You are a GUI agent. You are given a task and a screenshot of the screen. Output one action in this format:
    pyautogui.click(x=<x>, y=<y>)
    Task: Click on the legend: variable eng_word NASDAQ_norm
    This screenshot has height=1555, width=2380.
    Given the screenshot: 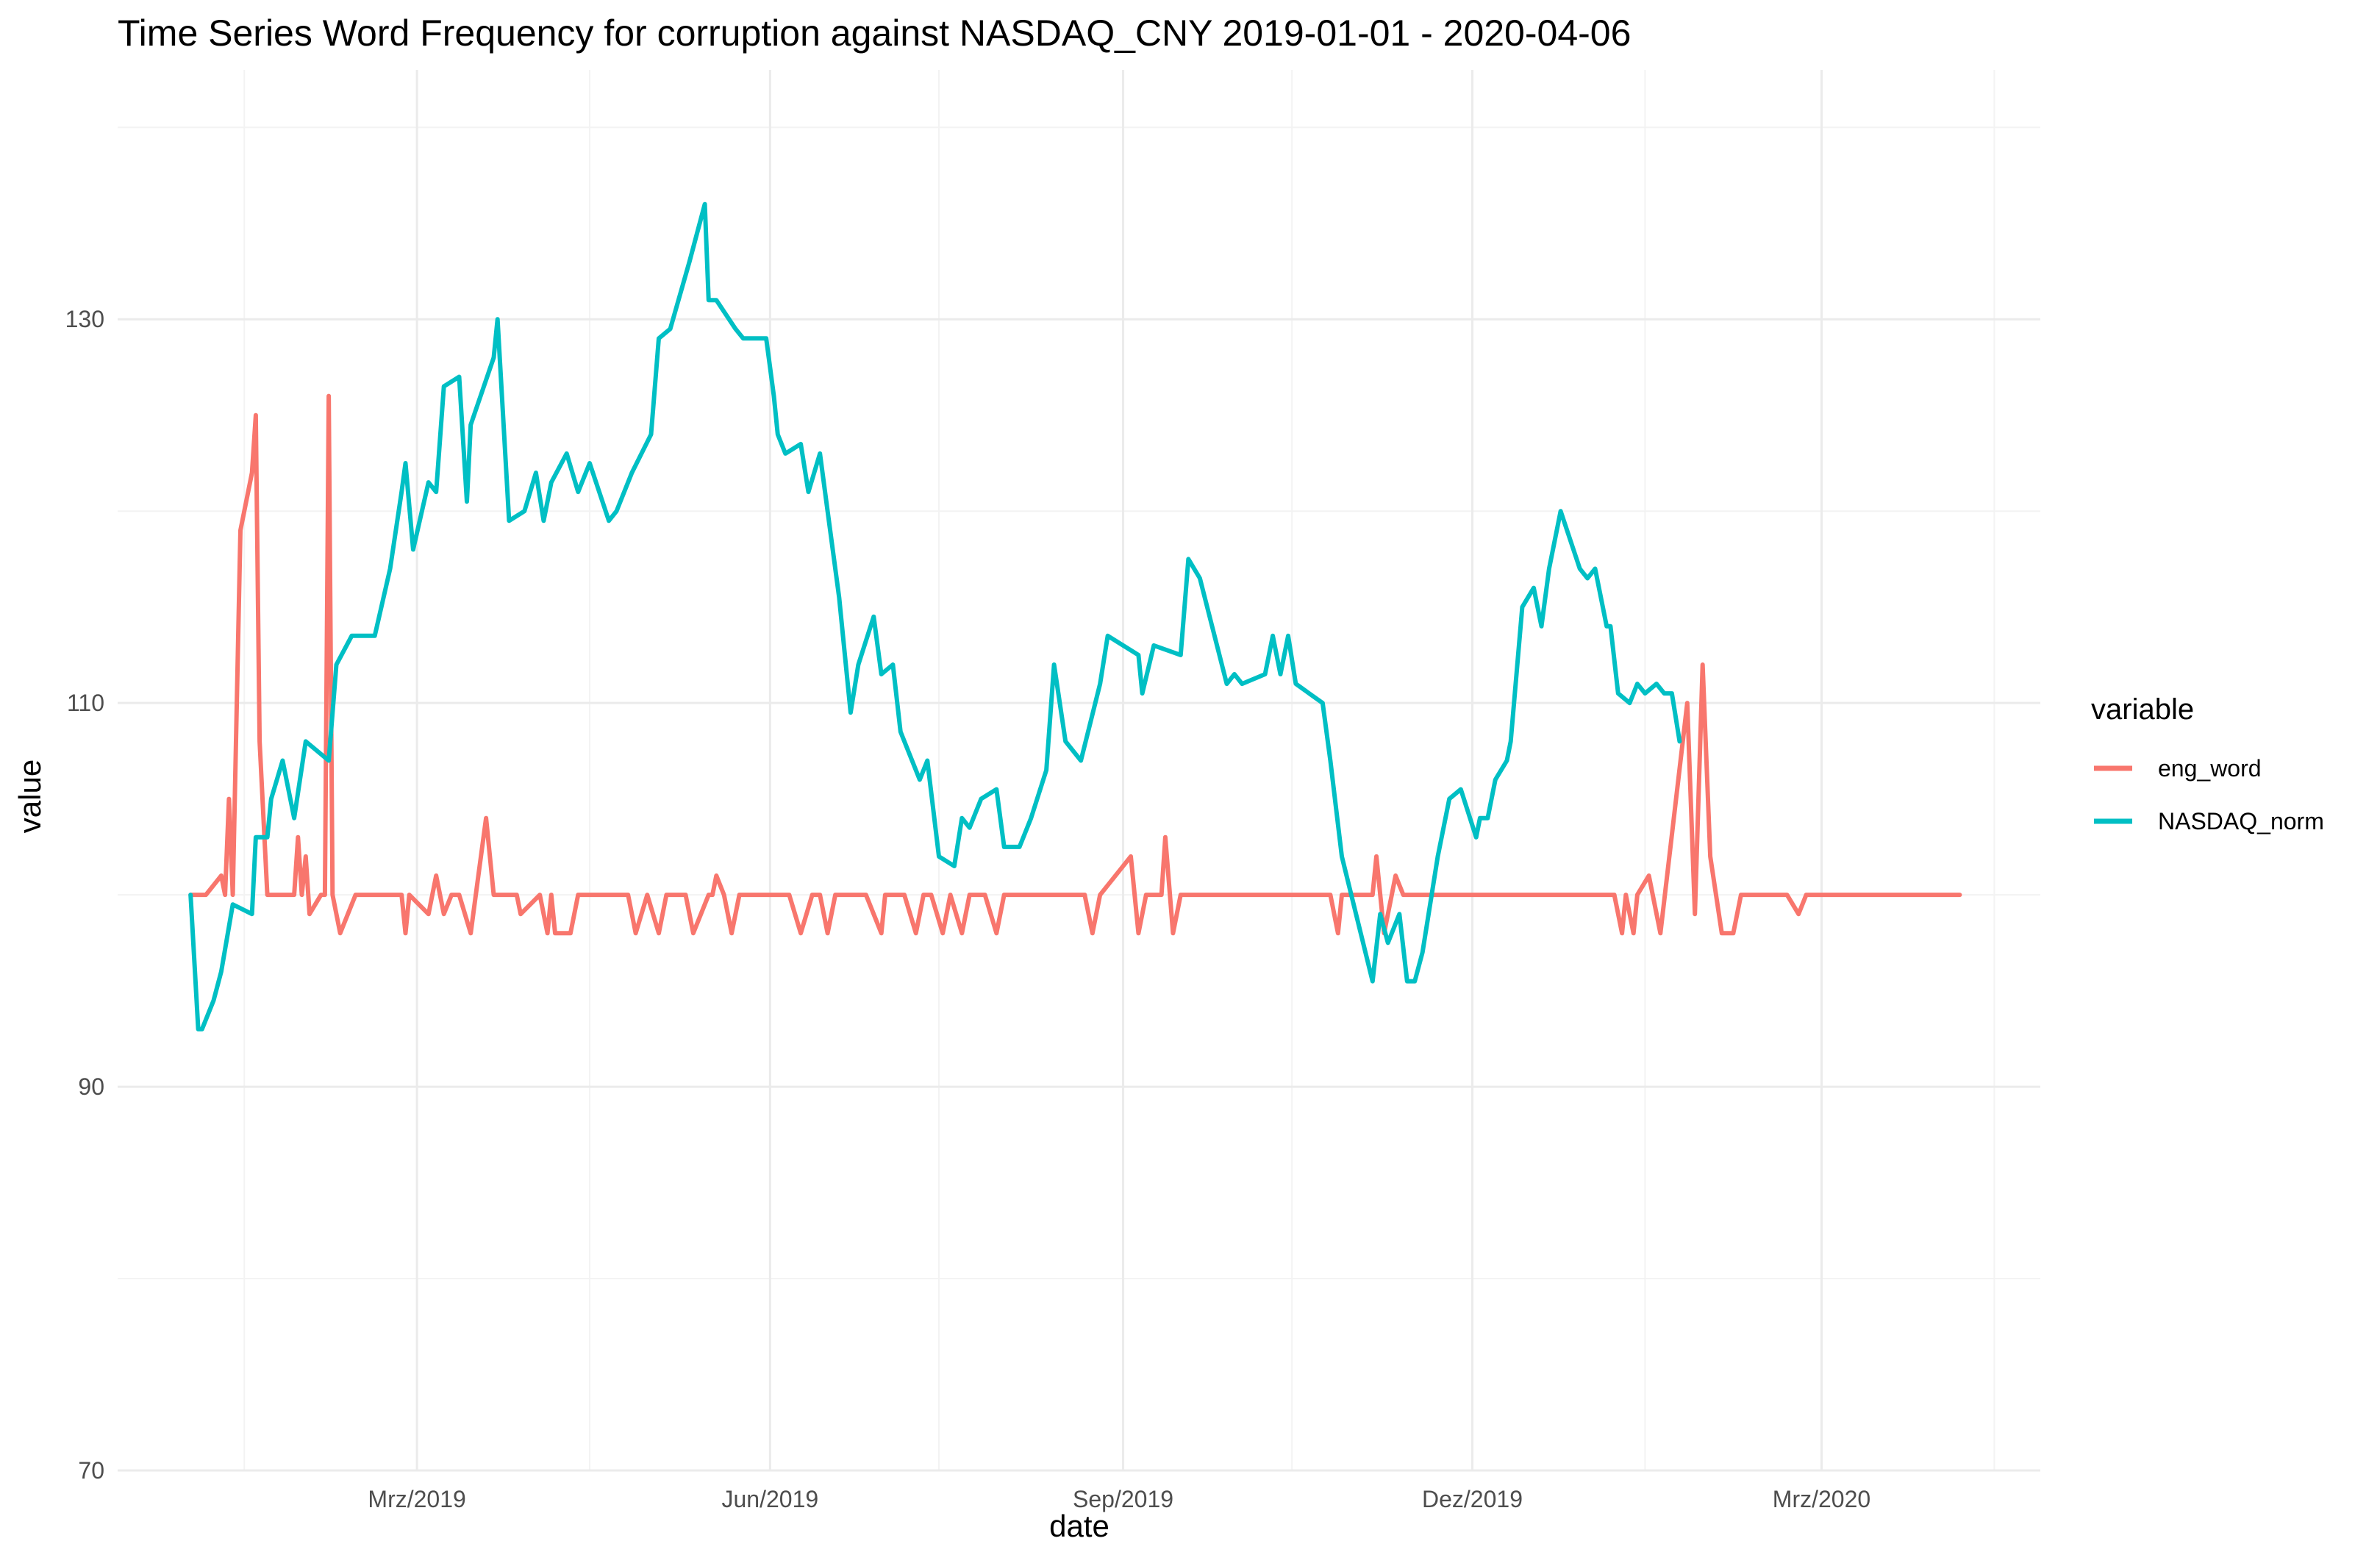 What is the action you would take?
    pyautogui.click(x=2207, y=763)
    